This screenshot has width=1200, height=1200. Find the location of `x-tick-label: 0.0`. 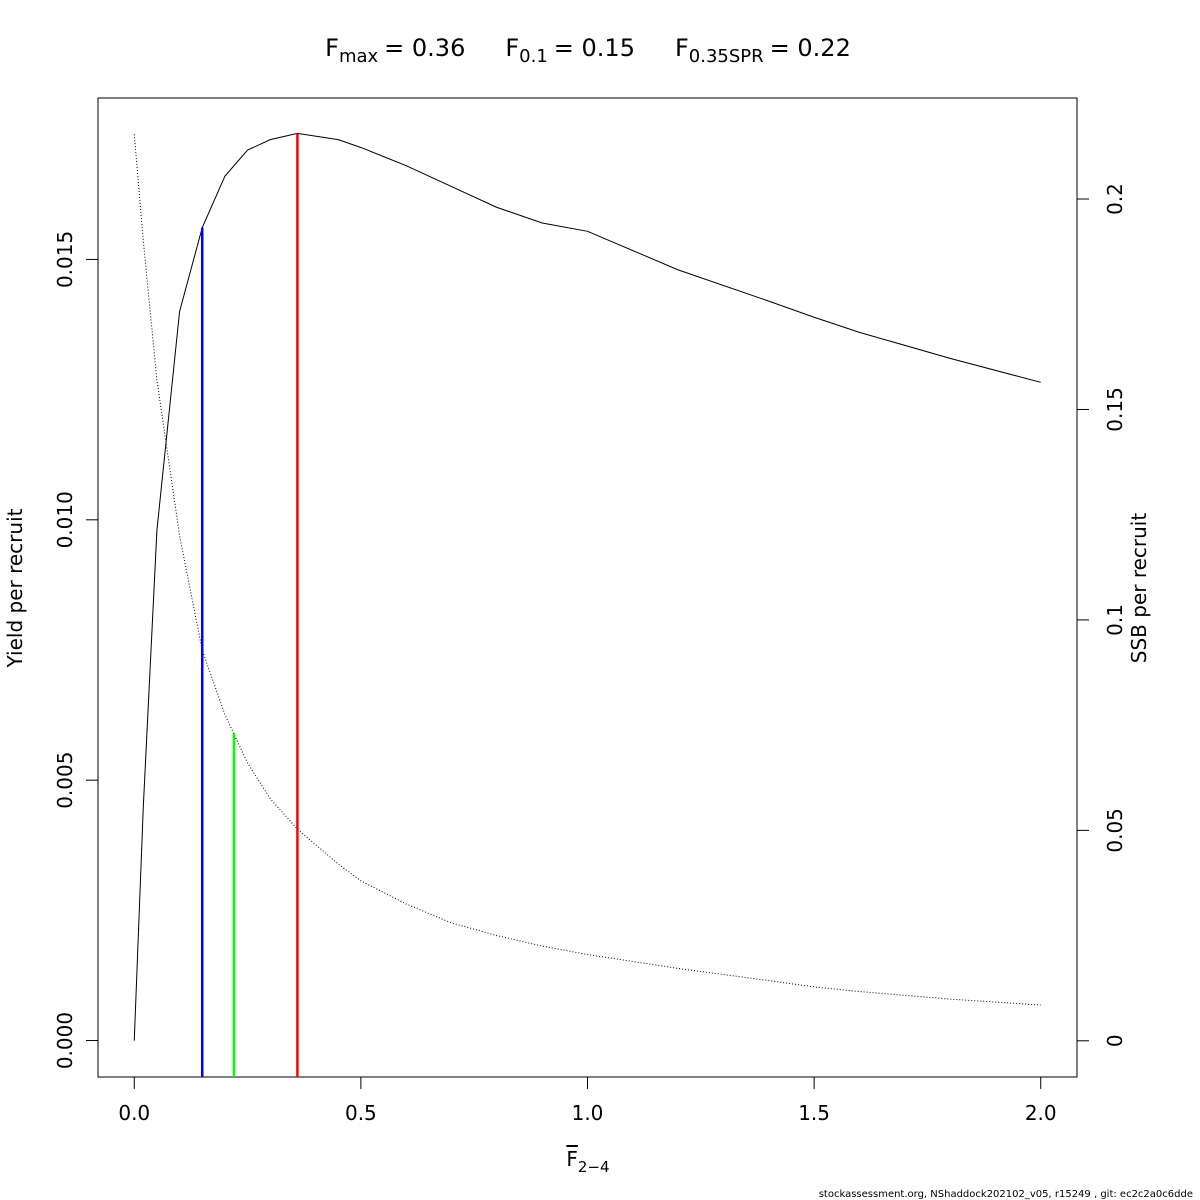

x-tick-label: 0.0 is located at coordinates (134, 1113).